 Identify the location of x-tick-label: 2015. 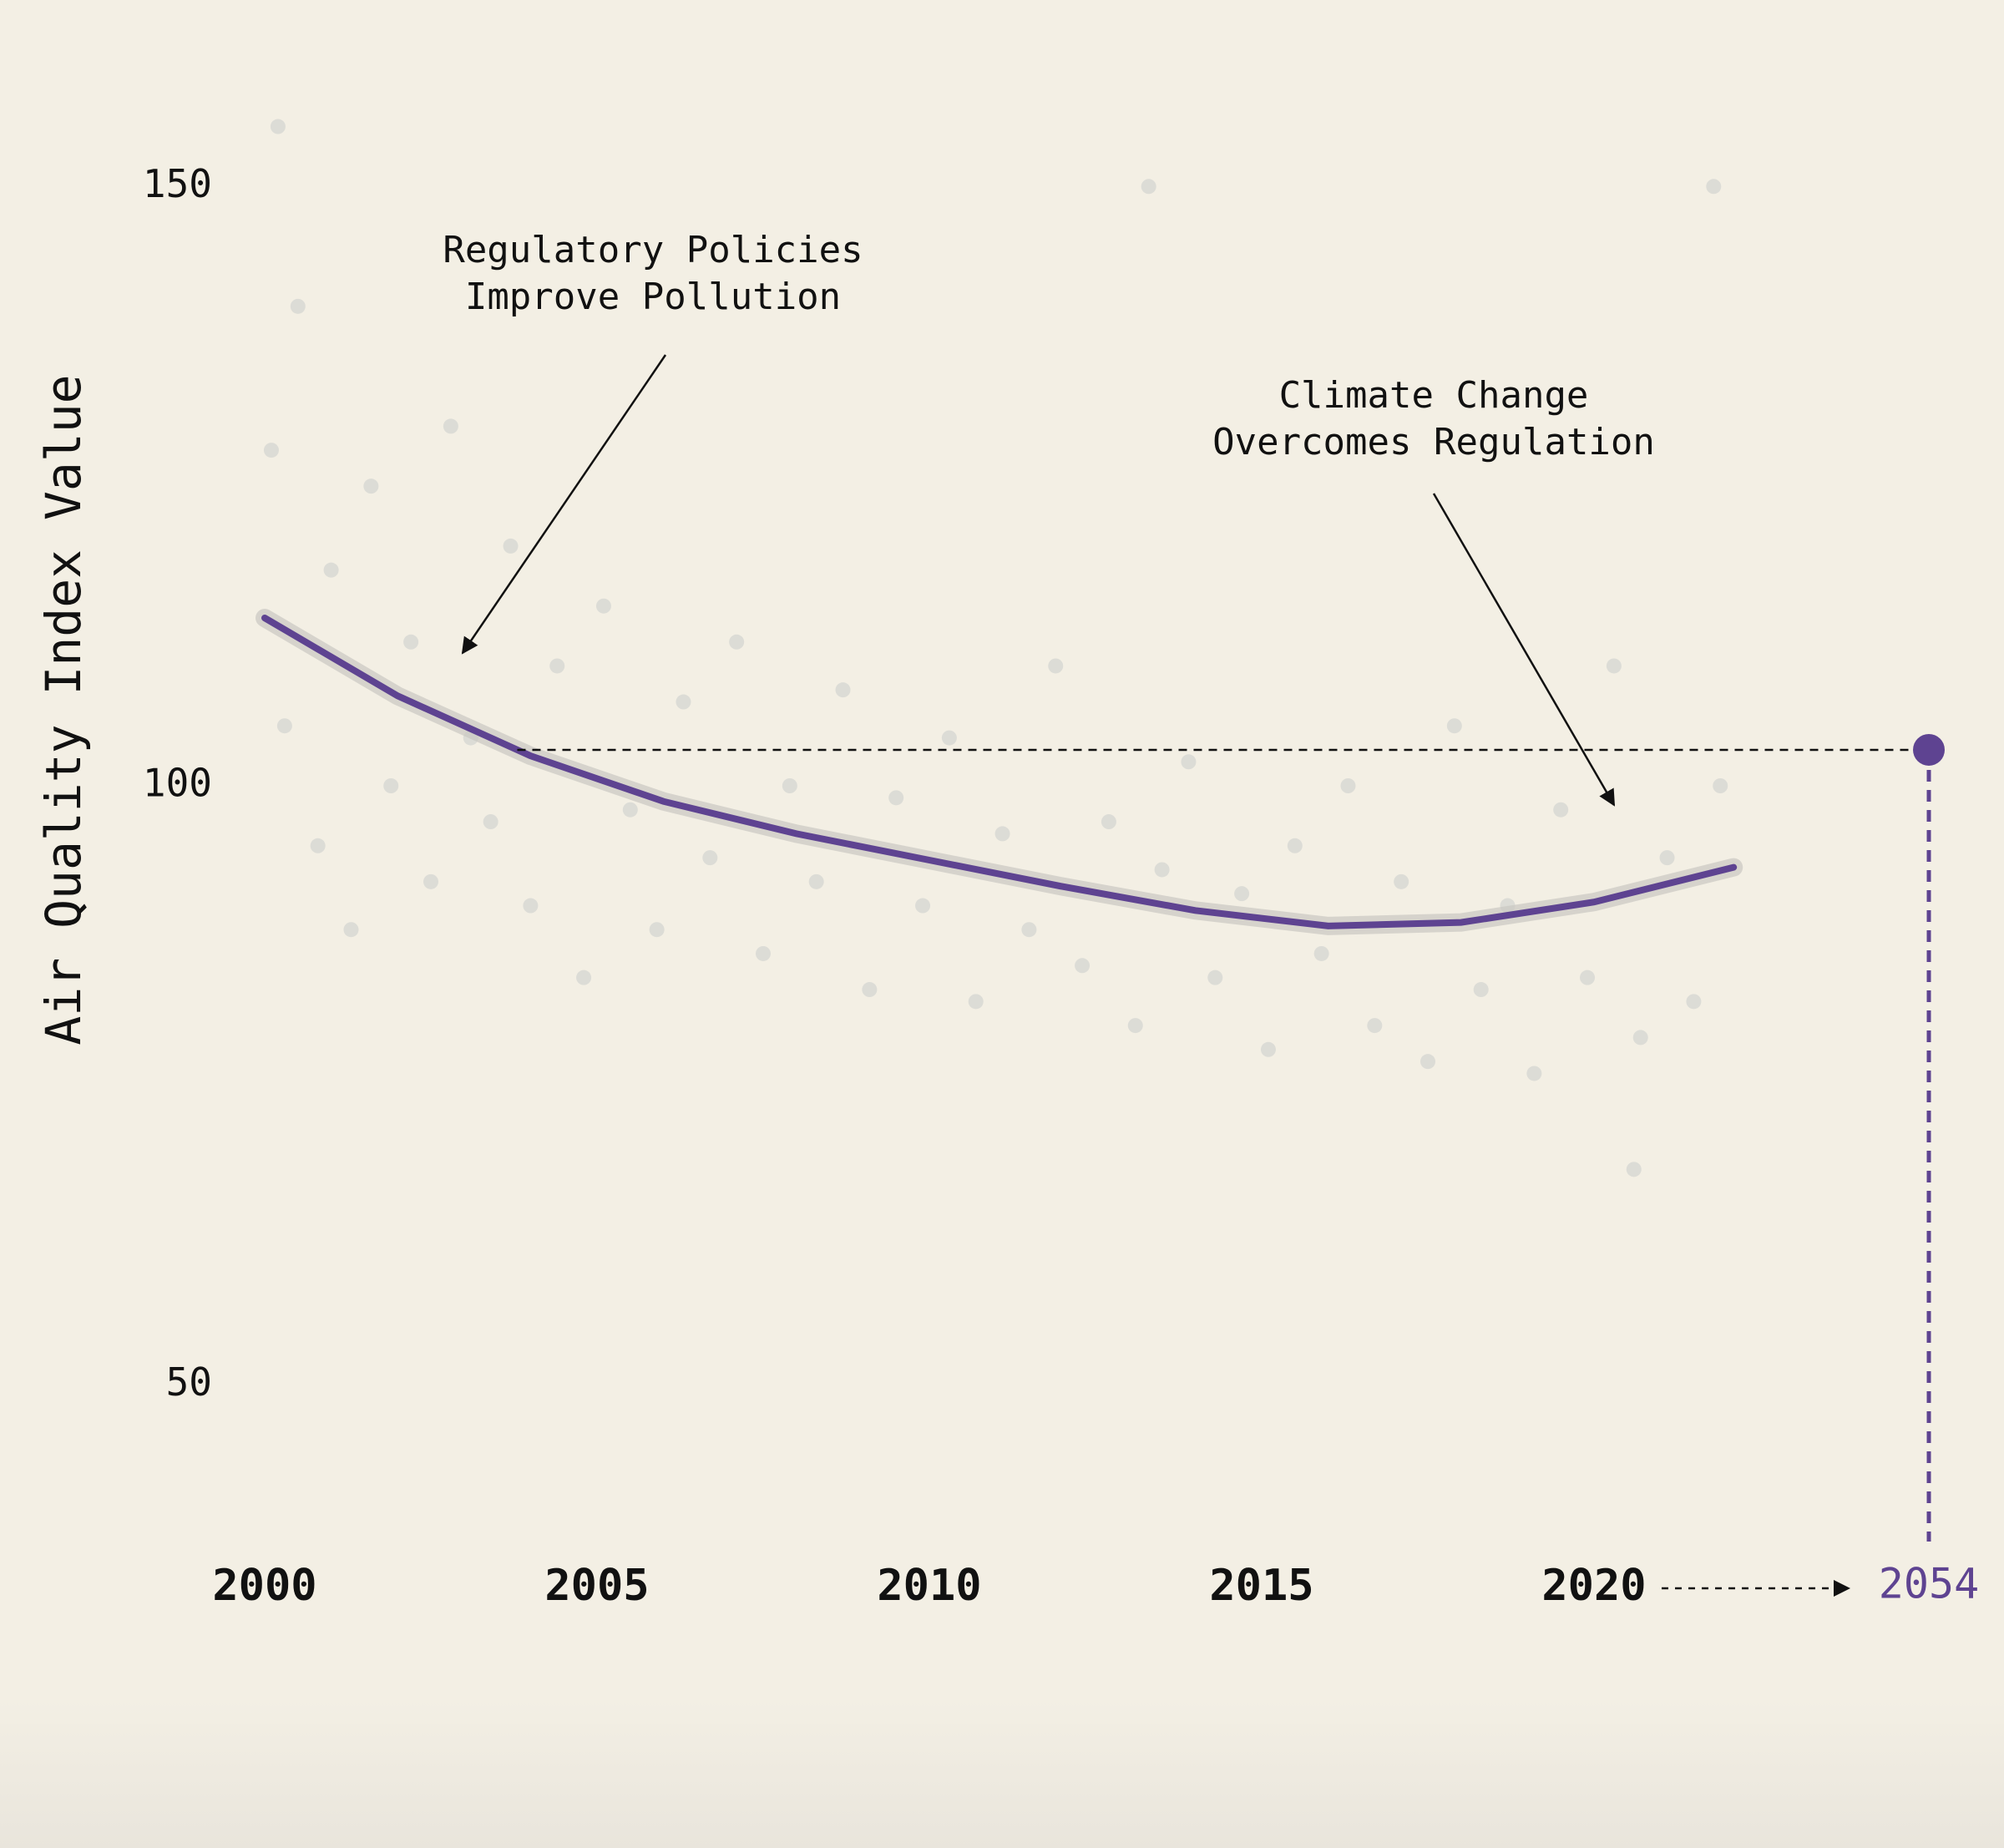
(1261, 1586).